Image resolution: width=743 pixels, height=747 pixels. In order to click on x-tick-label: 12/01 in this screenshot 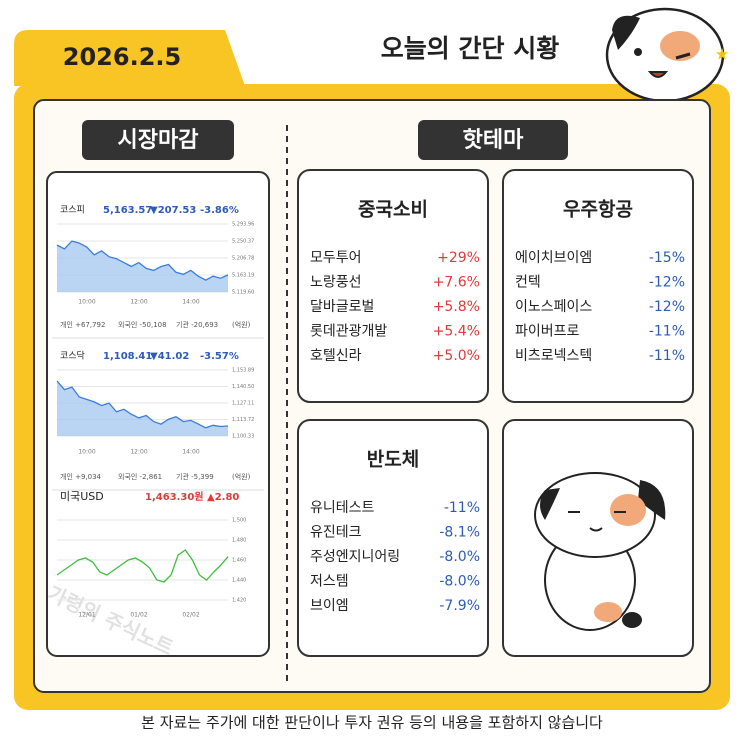, I will do `click(86, 615)`.